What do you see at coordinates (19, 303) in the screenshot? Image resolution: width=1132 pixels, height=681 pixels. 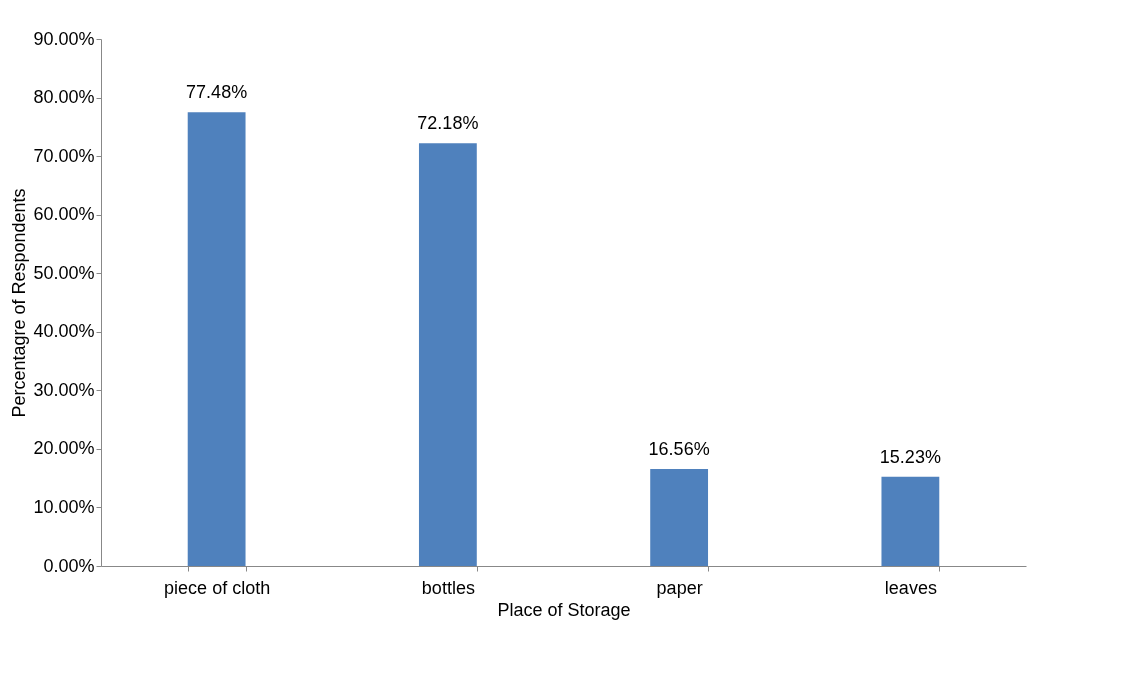 I see `y-axis-title: Percentagre of Respondents` at bounding box center [19, 303].